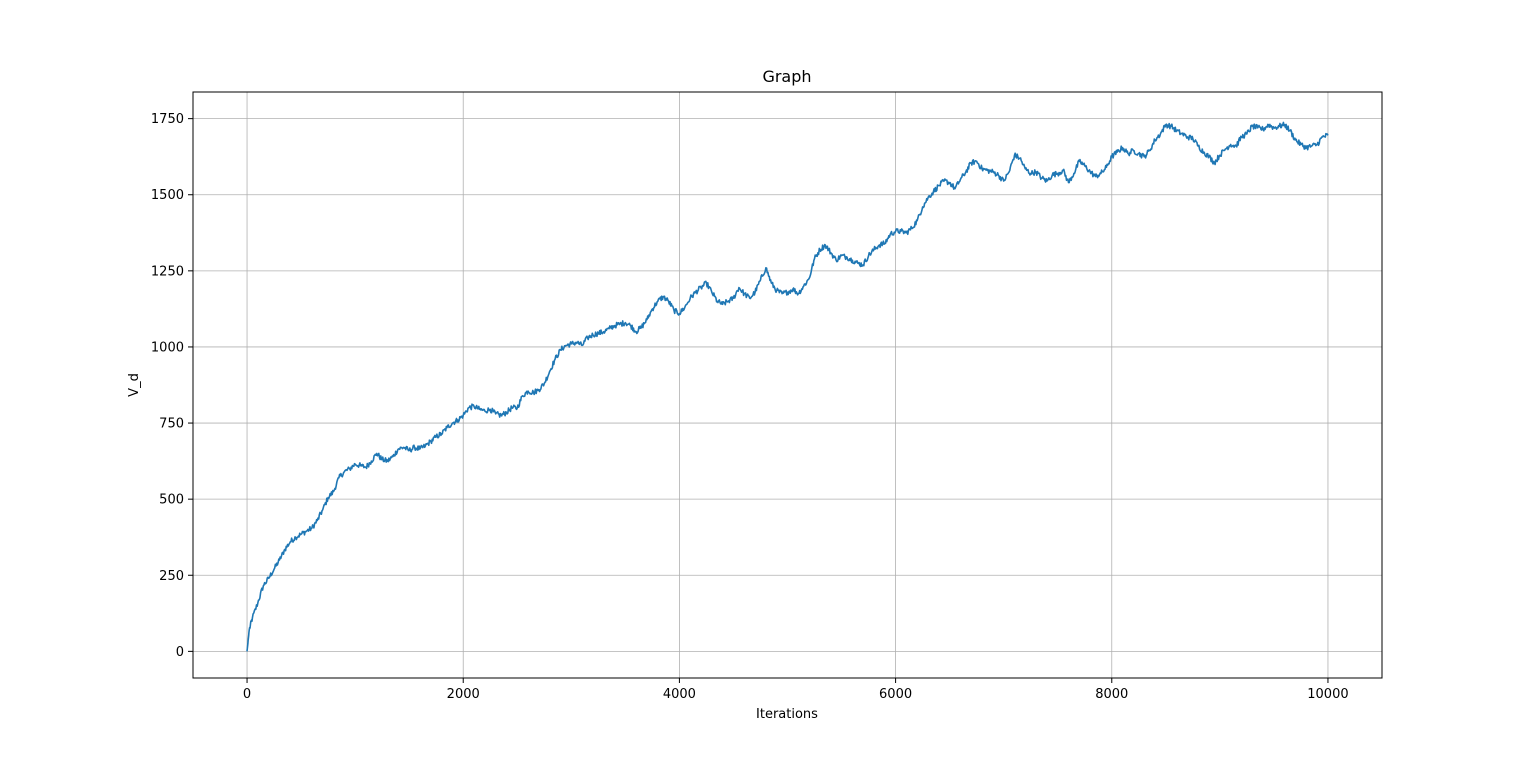 The image size is (1536, 761). Describe the element at coordinates (796, 690) in the screenshot. I see `x-axis: 0 2000 4000 6000 8000 10000` at that location.